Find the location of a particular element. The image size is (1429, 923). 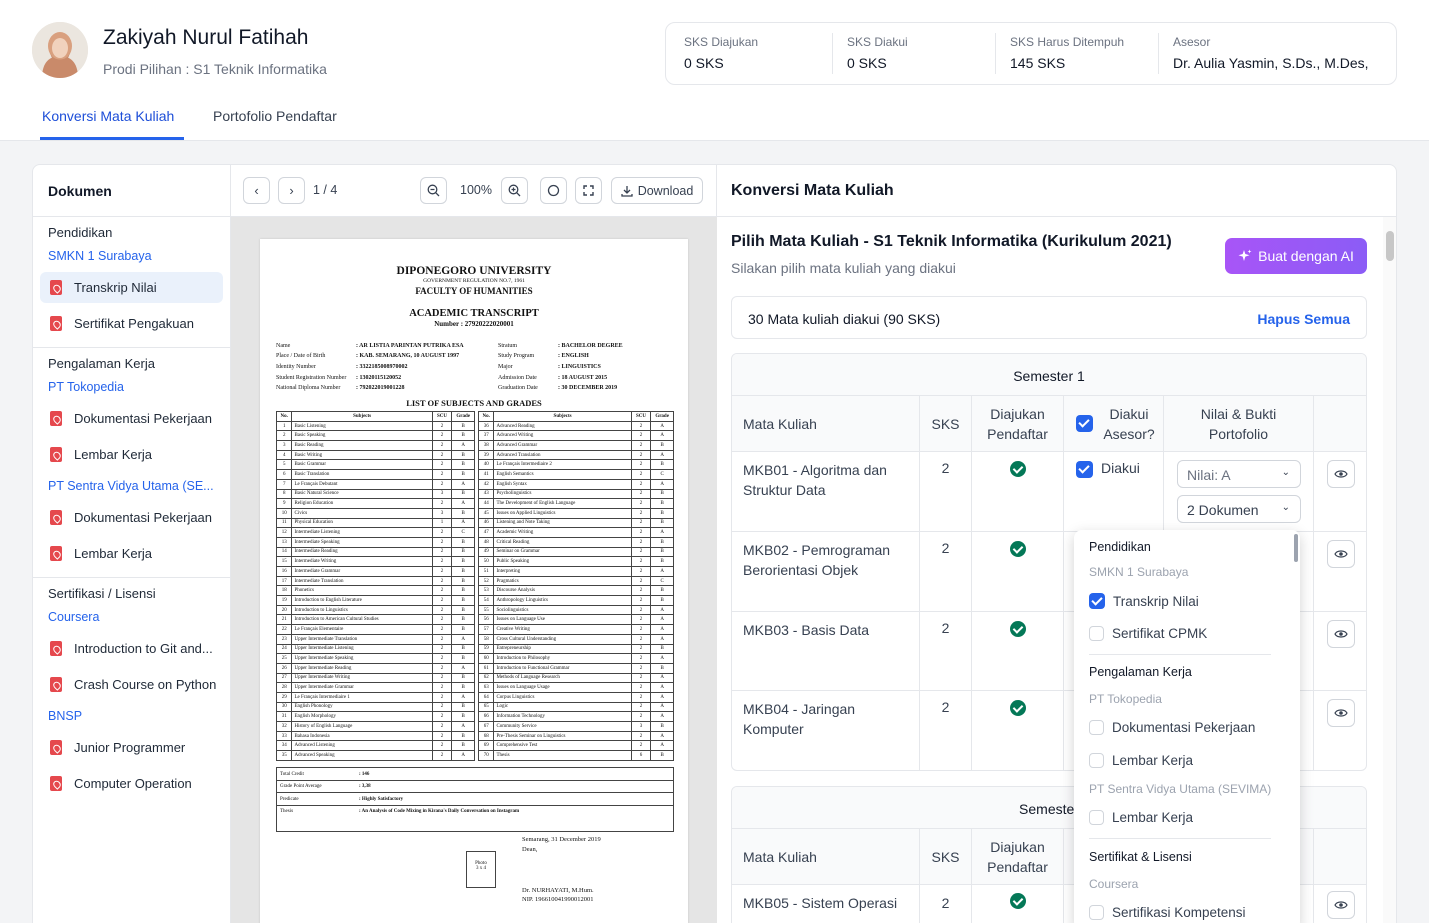

option-lembar-kerja: Lembar Kerja is located at coordinates (1141, 760).